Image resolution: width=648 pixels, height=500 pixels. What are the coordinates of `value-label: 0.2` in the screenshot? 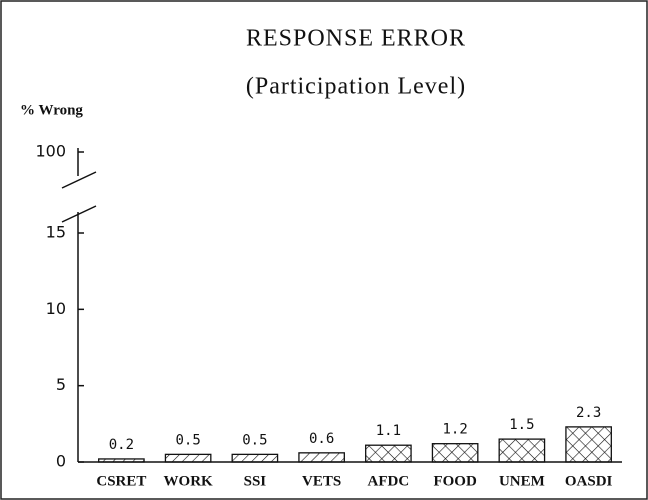 It's located at (121, 445).